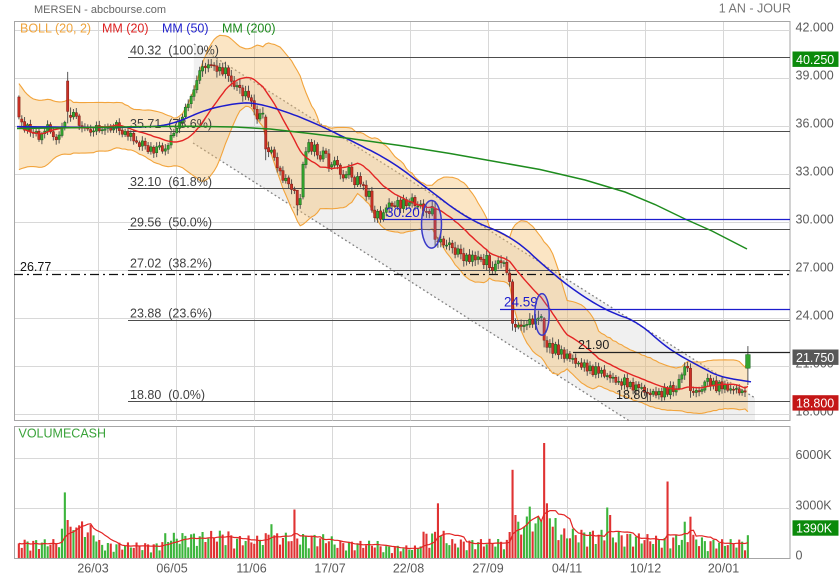  Describe the element at coordinates (329, 569) in the screenshot. I see `svg-text: 17/07` at that location.